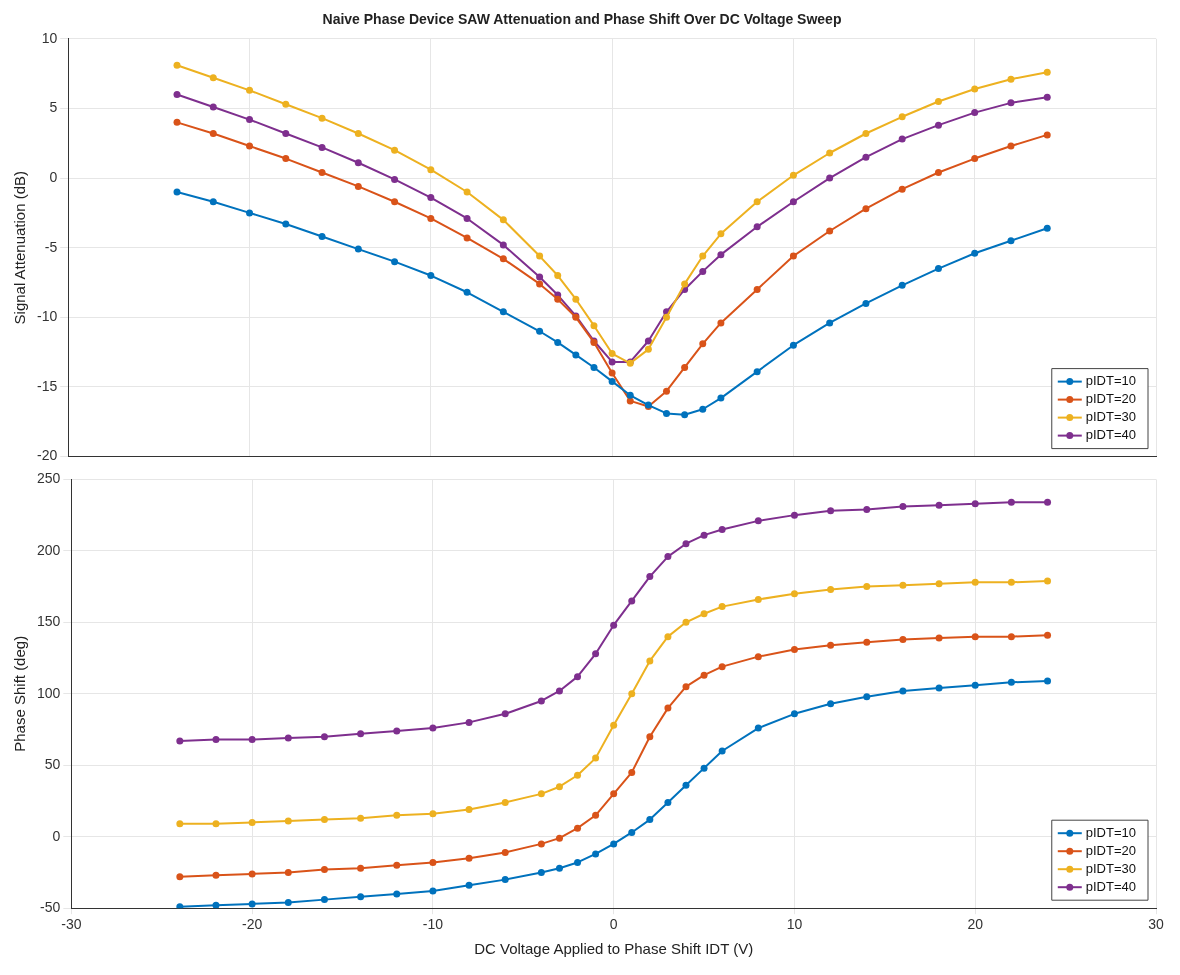 This screenshot has height=975, width=1180. I want to click on y-tick-label: 5, so click(53, 107).